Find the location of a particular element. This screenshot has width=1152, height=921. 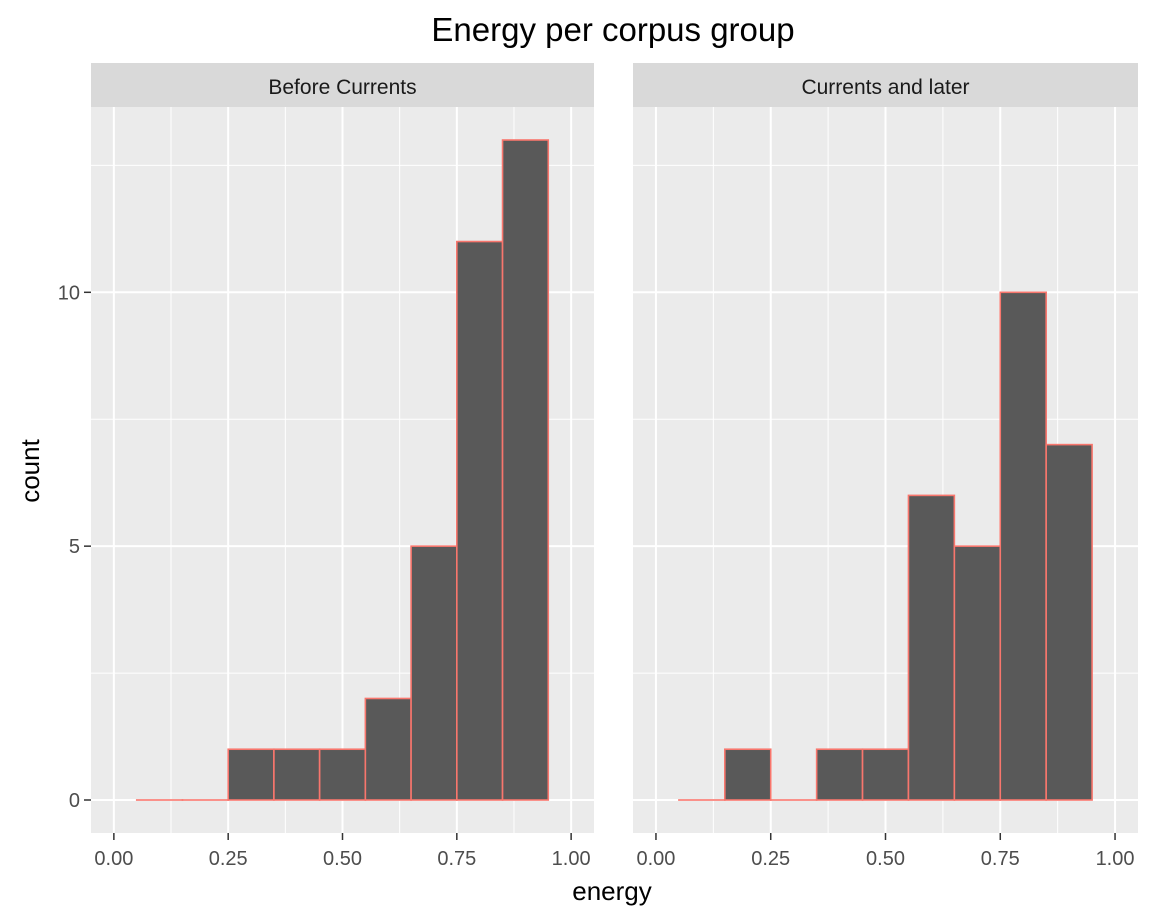

y-axis-title: count is located at coordinates (30, 470).